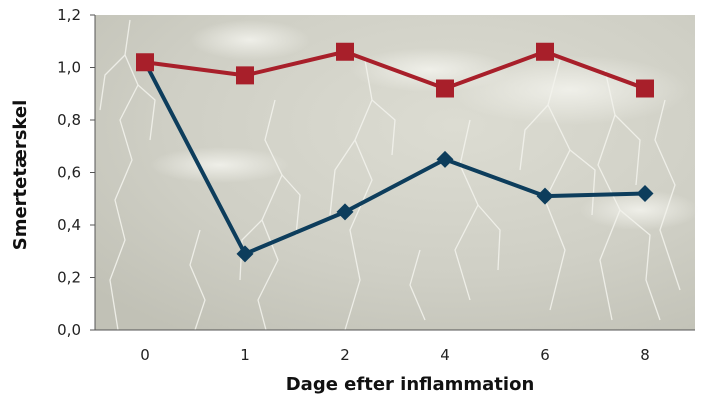  What do you see at coordinates (245, 355) in the screenshot?
I see `x-tick-label: 1` at bounding box center [245, 355].